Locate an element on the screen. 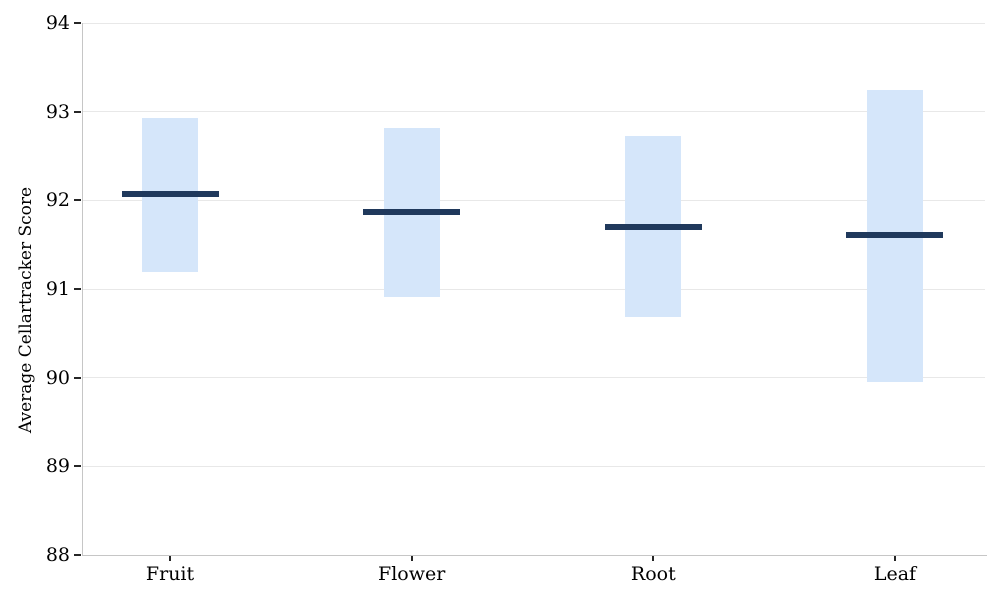 The height and width of the screenshot is (600, 1000). x-tick-label-flower: Flower is located at coordinates (412, 574).